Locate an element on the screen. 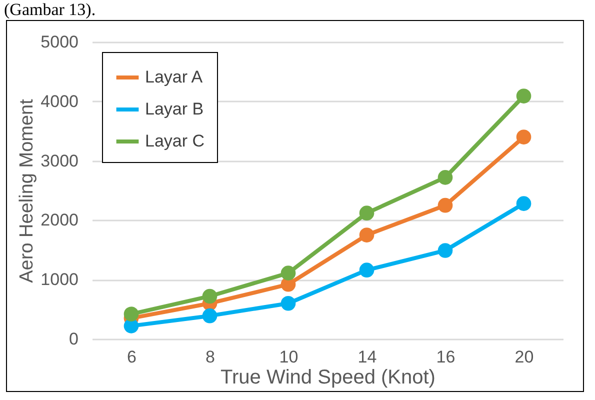 The image size is (595, 400). legend-label: Layar B is located at coordinates (174, 109).